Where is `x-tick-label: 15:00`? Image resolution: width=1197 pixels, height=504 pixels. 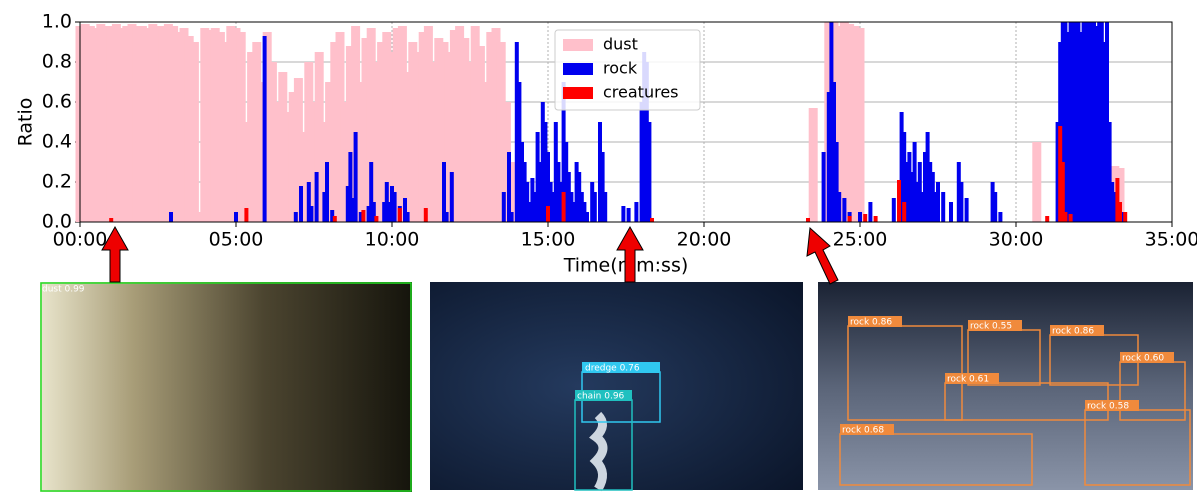
x-tick-label: 15:00 is located at coordinates (548, 240).